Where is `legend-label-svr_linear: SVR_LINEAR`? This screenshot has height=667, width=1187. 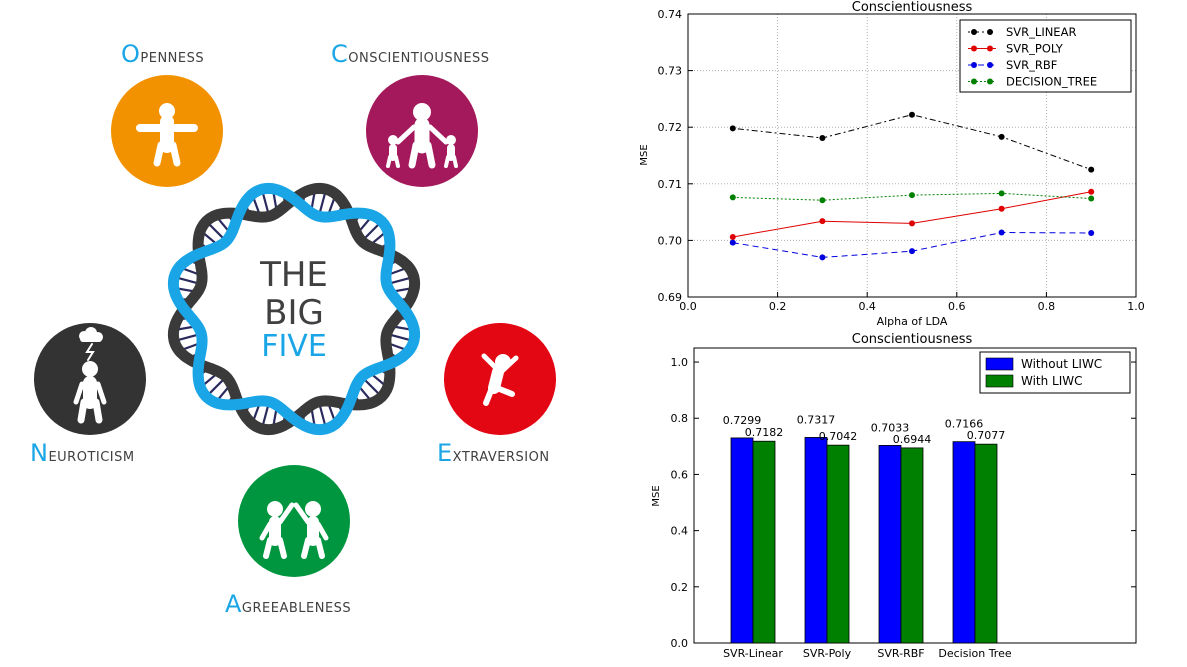 legend-label-svr_linear: SVR_LINEAR is located at coordinates (1041, 32).